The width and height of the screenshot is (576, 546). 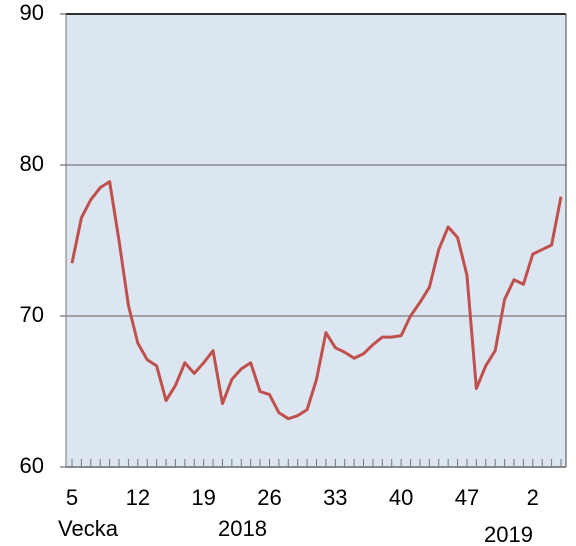 I want to click on x-tick-label: 5, so click(x=72, y=497).